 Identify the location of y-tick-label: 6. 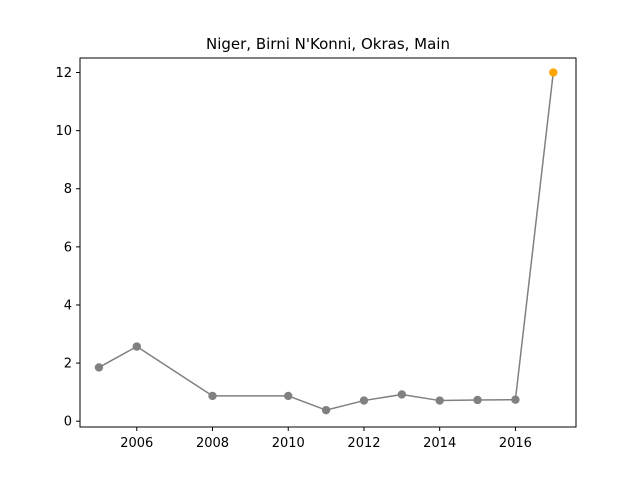
(68, 247).